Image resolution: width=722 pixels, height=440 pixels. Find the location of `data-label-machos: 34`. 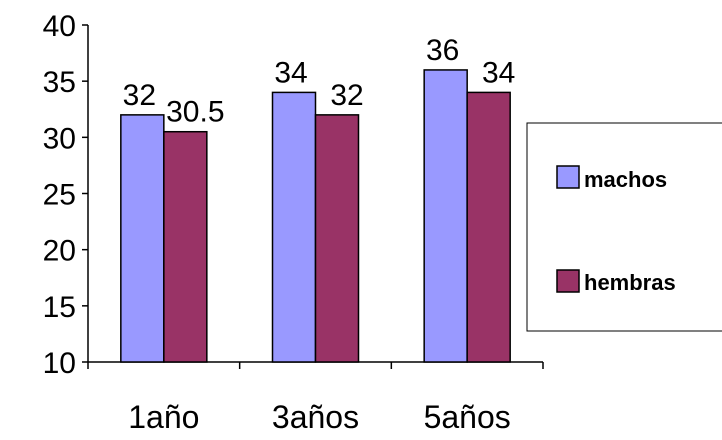

data-label-machos: 34 is located at coordinates (290, 72).